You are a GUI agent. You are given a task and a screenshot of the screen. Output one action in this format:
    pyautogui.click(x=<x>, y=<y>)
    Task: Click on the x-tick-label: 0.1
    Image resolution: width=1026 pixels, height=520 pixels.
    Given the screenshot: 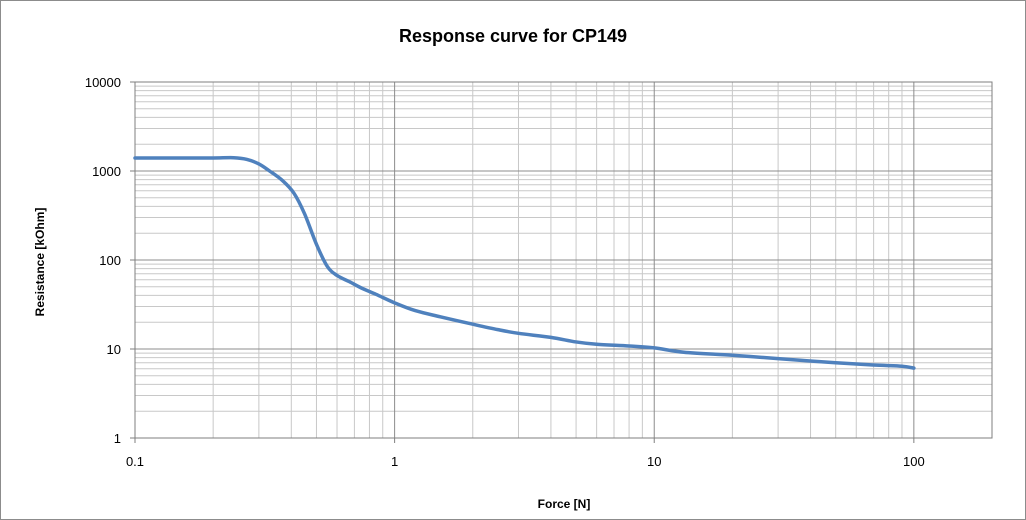 What is the action you would take?
    pyautogui.click(x=135, y=461)
    